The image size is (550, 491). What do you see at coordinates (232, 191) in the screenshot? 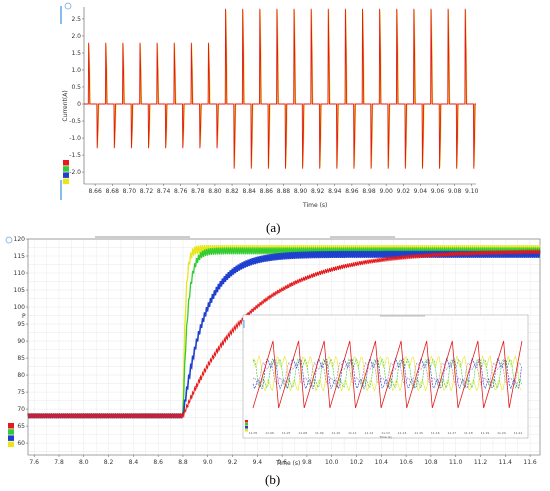
I see `chart-a-x-tick-label: 8.82` at bounding box center [232, 191].